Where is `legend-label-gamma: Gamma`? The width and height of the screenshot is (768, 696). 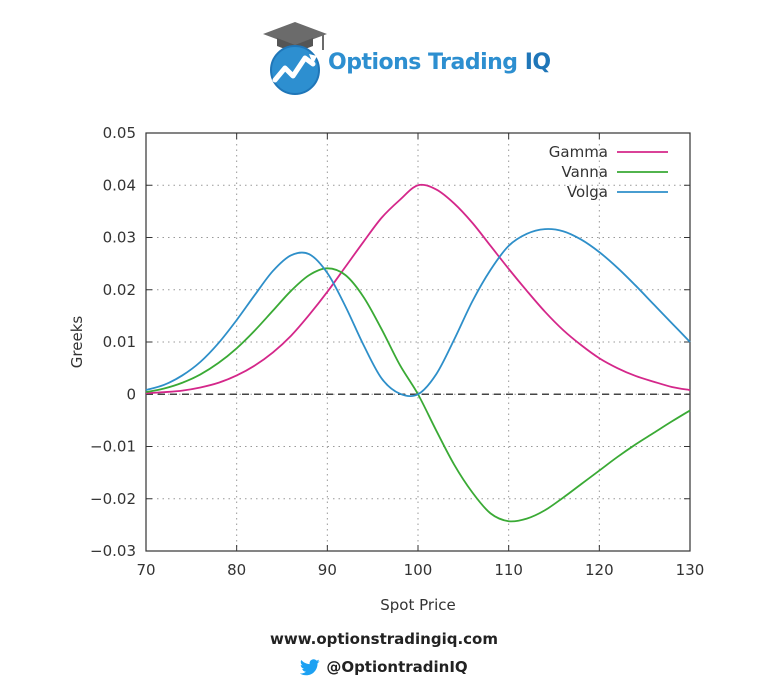 legend-label-gamma: Gamma is located at coordinates (578, 152).